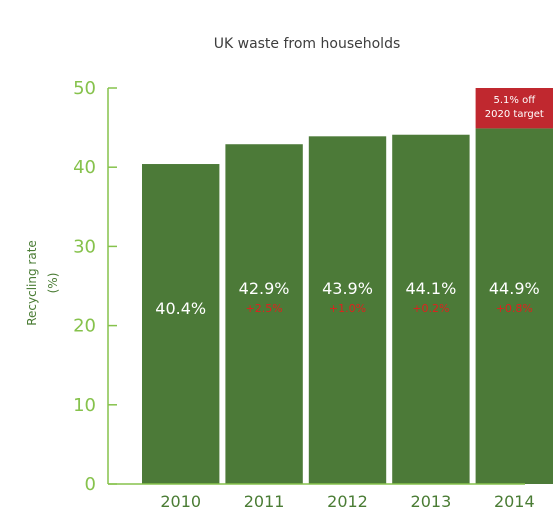  What do you see at coordinates (515, 100) in the screenshot?
I see `target-annotation-line1: 5.1% off` at bounding box center [515, 100].